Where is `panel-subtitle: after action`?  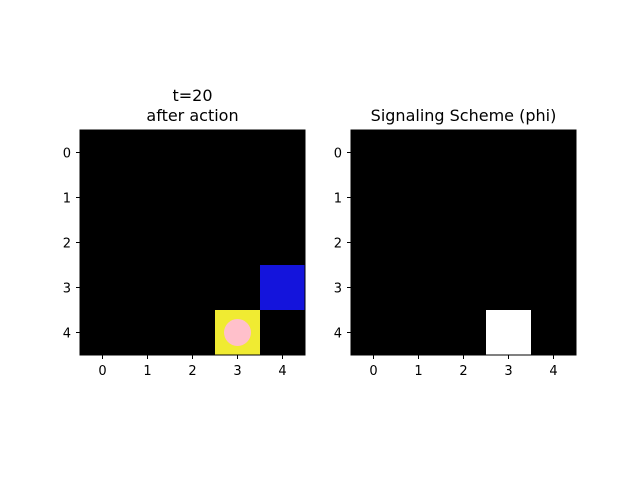 panel-subtitle: after action is located at coordinates (192, 115).